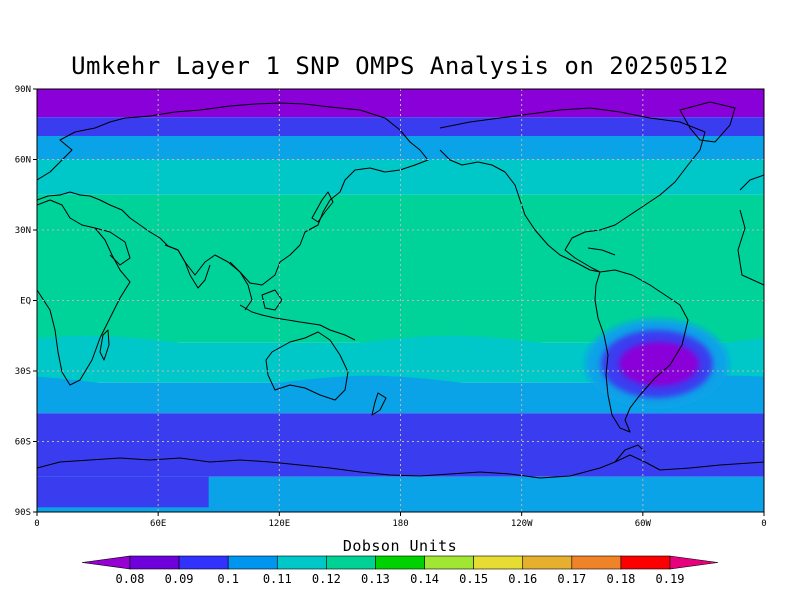 This screenshot has width=800, height=600. What do you see at coordinates (187, 266) in the screenshot?
I see `coastline-india` at bounding box center [187, 266].